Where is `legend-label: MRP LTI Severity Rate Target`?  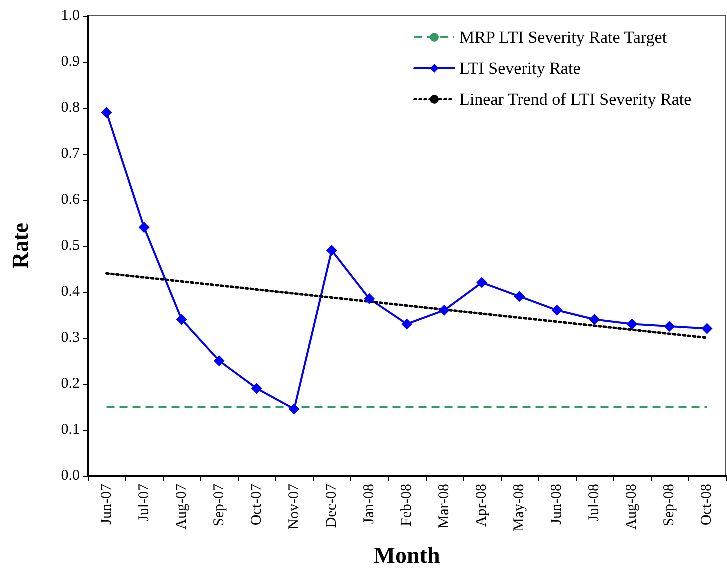 legend-label: MRP LTI Severity Rate Target is located at coordinates (564, 37).